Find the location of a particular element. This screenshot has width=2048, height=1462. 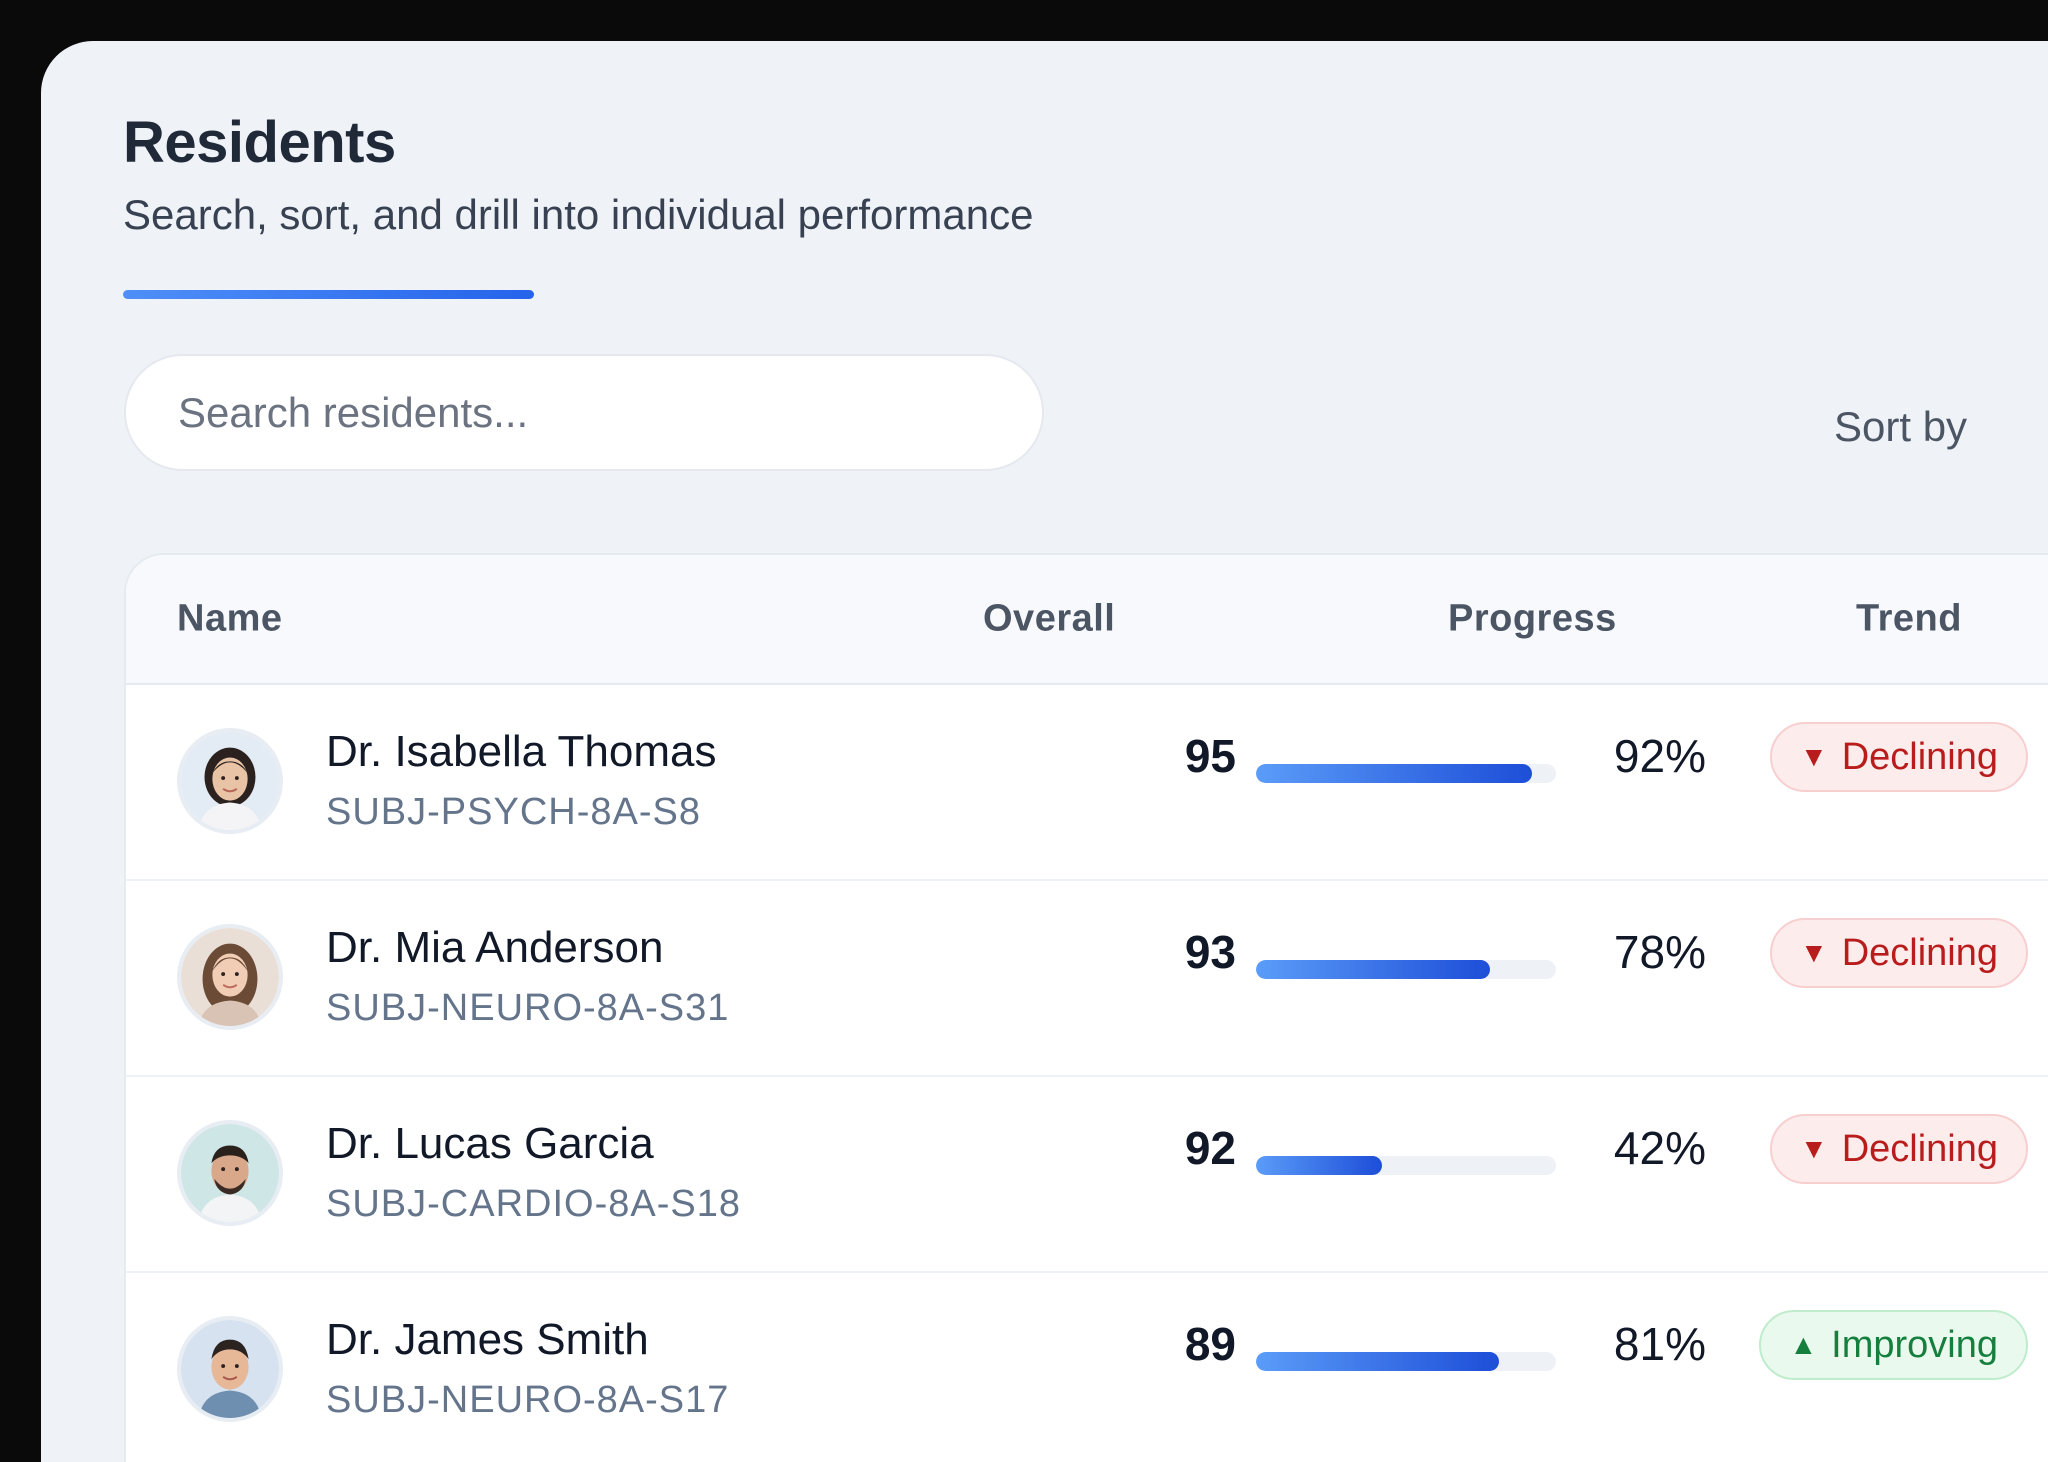

column-header-overall: Overall is located at coordinates (1049, 618).